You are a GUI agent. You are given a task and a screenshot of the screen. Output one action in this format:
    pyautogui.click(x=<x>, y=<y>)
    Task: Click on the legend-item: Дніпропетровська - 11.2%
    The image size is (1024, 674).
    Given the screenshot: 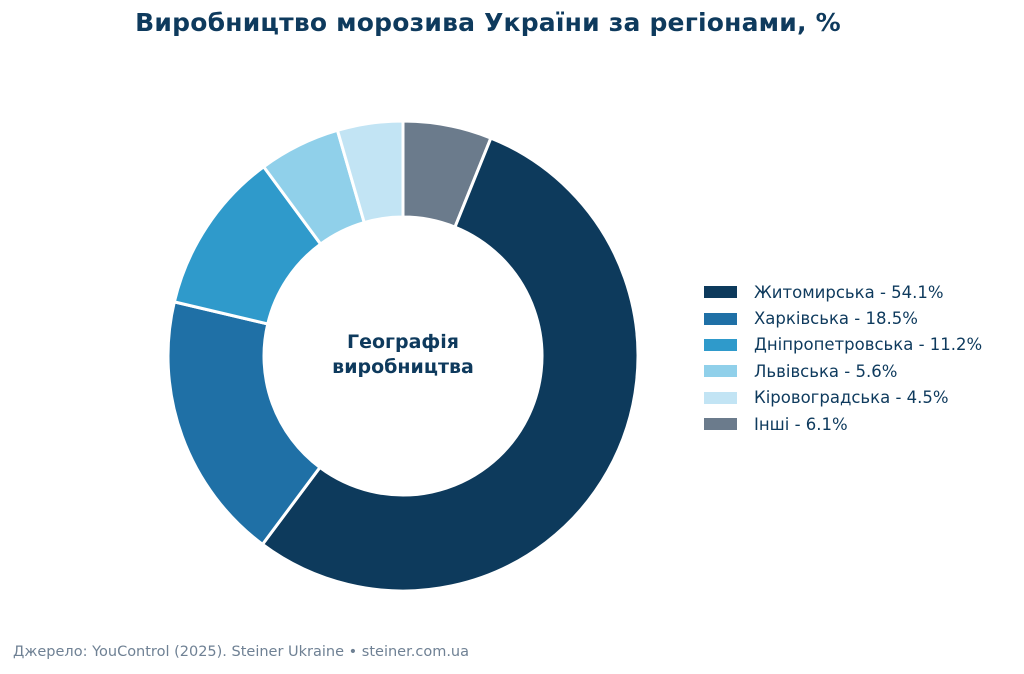 What is the action you would take?
    pyautogui.click(x=843, y=345)
    